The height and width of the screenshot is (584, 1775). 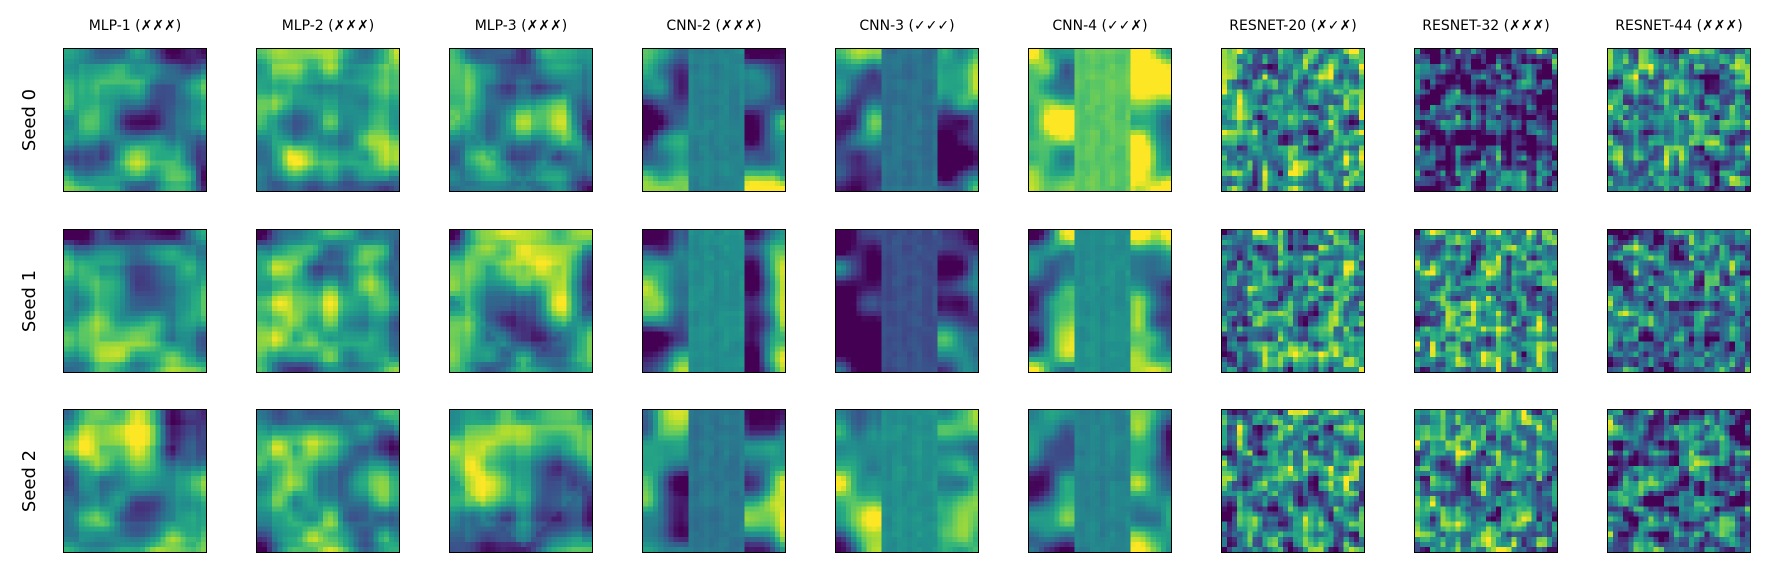 What do you see at coordinates (29, 120) in the screenshot?
I see `row-label: Seed 0` at bounding box center [29, 120].